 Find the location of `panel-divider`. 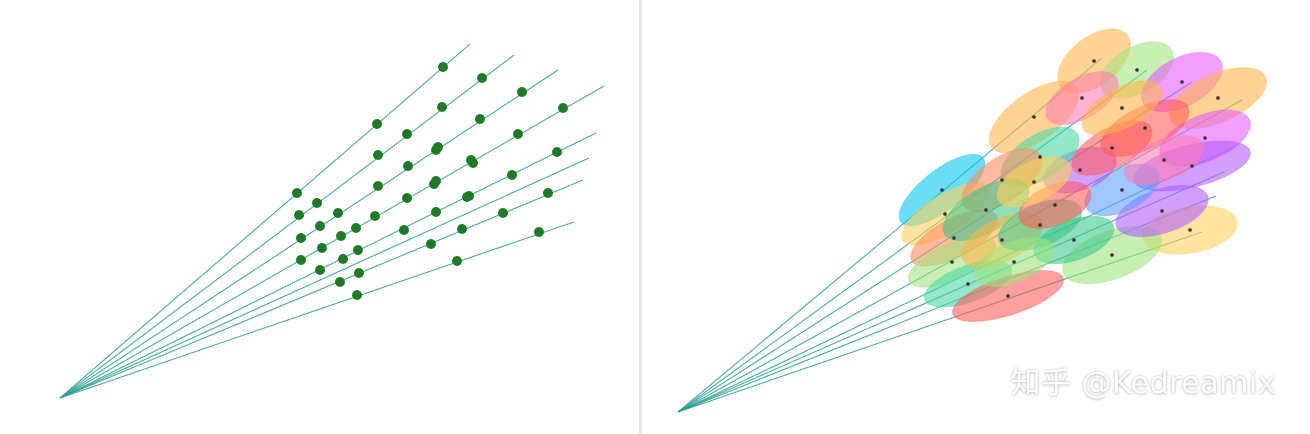

panel-divider is located at coordinates (640, 217).